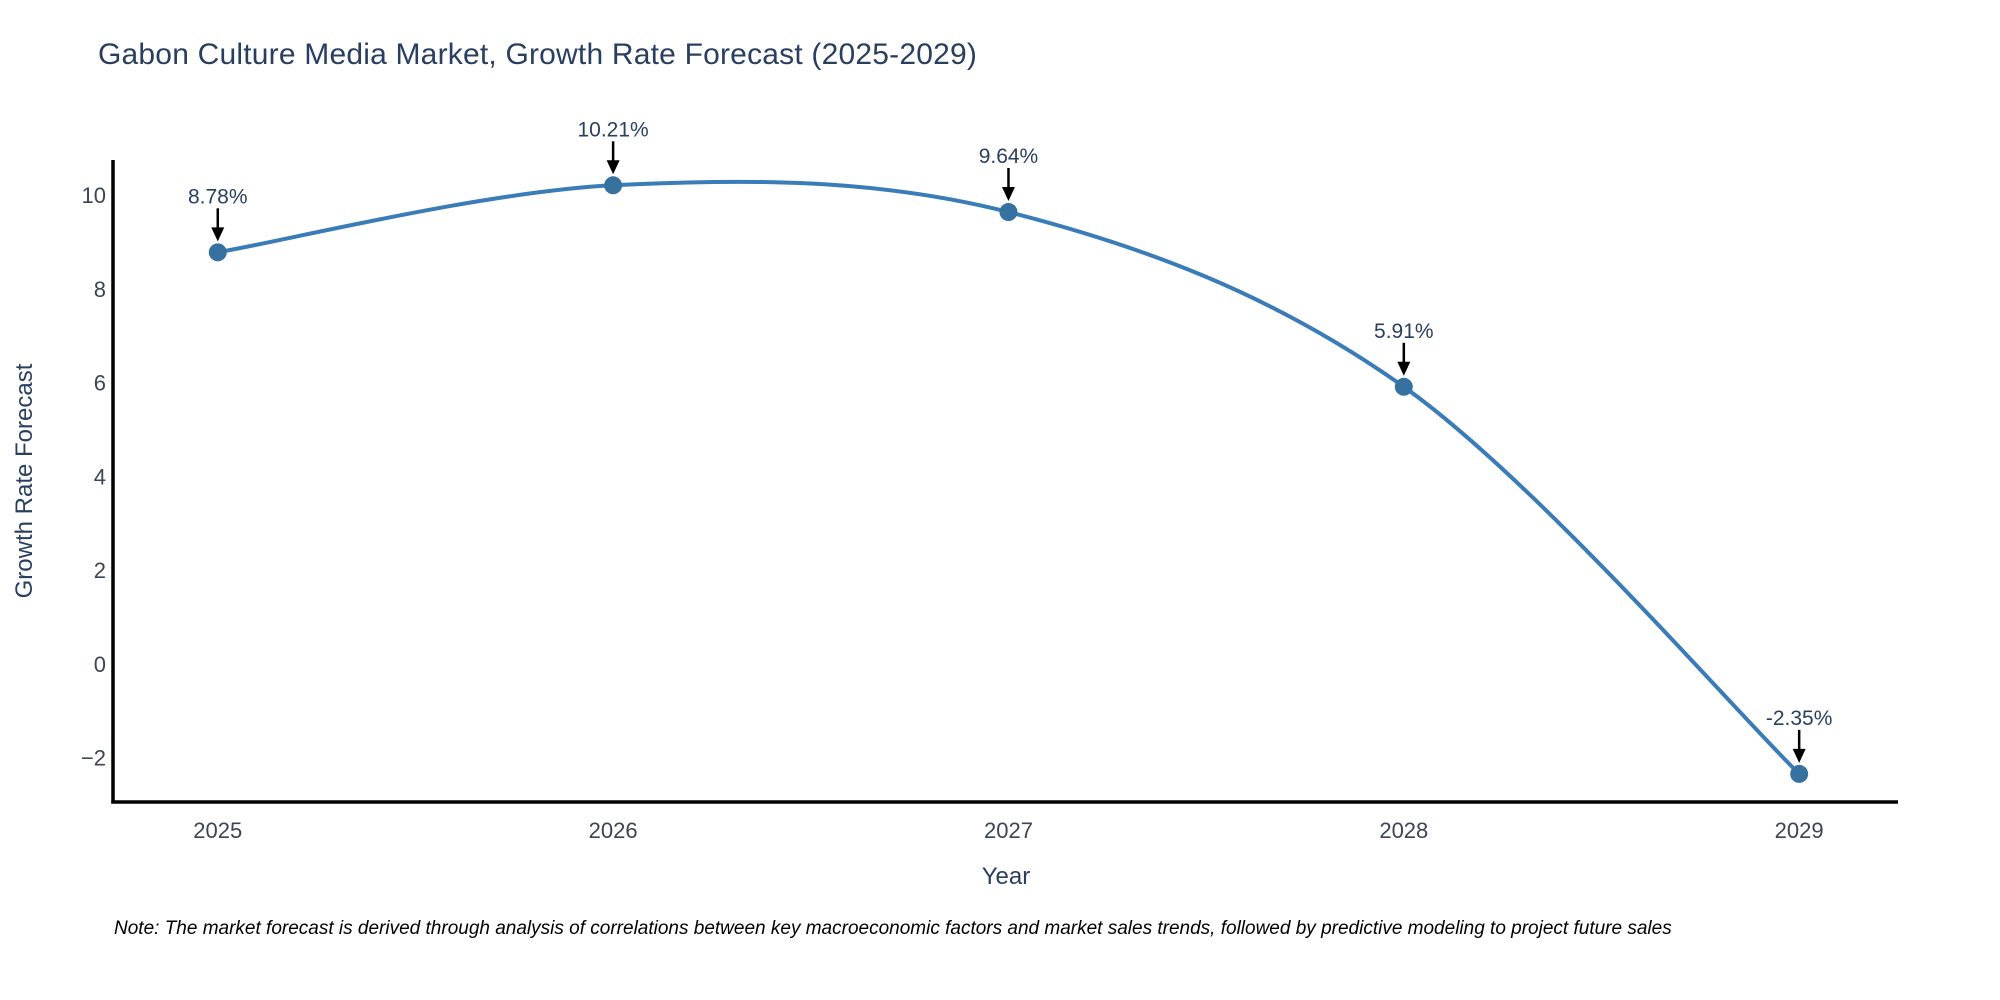 The height and width of the screenshot is (1000, 2000). I want to click on x-tick-label: 2027, so click(1008, 830).